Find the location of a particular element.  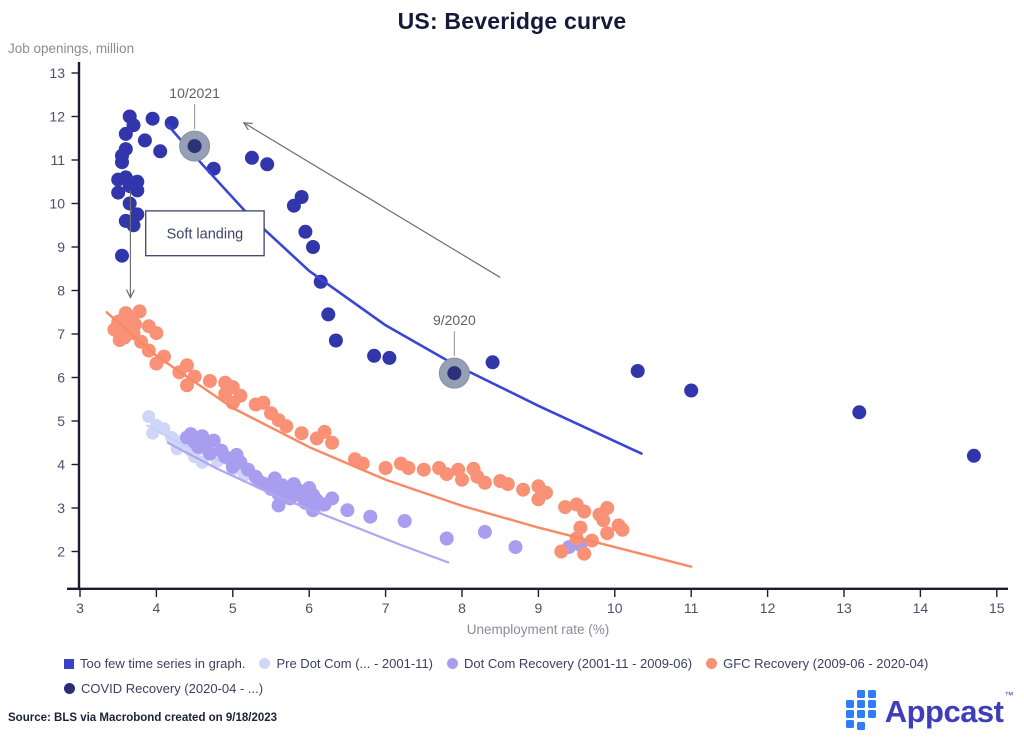

y-tick-label: 11 is located at coordinates (57, 160).